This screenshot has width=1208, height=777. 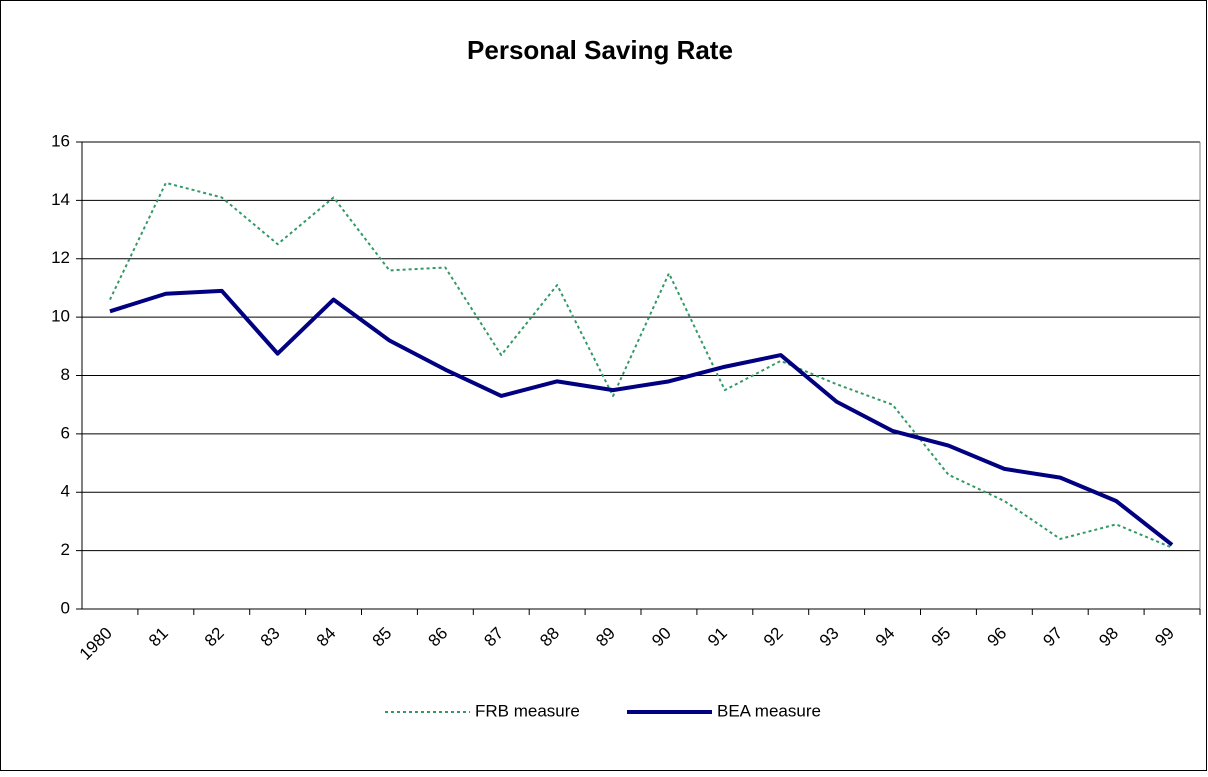 What do you see at coordinates (60, 140) in the screenshot?
I see `y-tick-label: 16` at bounding box center [60, 140].